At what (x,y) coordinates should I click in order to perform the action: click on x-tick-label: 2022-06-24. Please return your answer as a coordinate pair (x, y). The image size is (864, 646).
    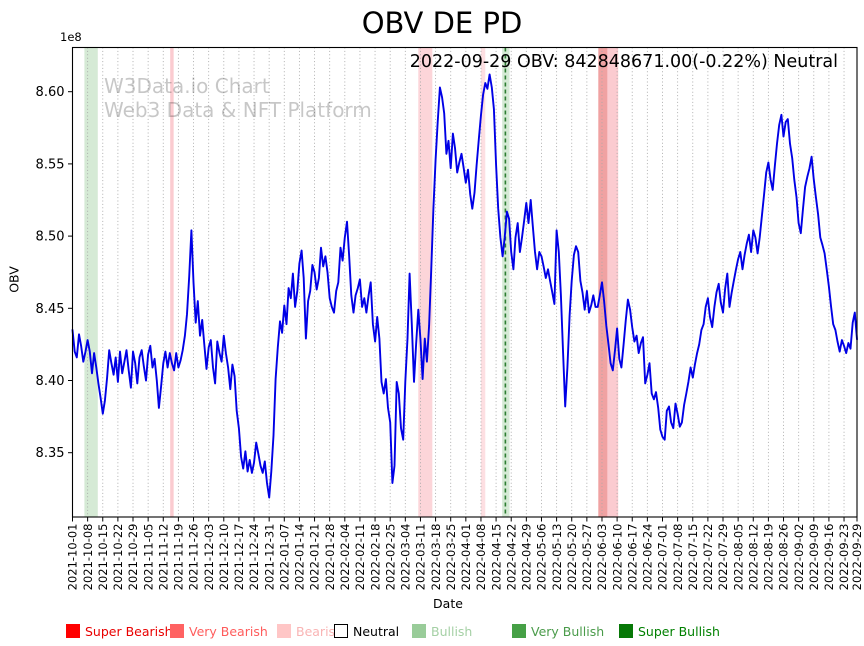
    Looking at the image, I should click on (648, 557).